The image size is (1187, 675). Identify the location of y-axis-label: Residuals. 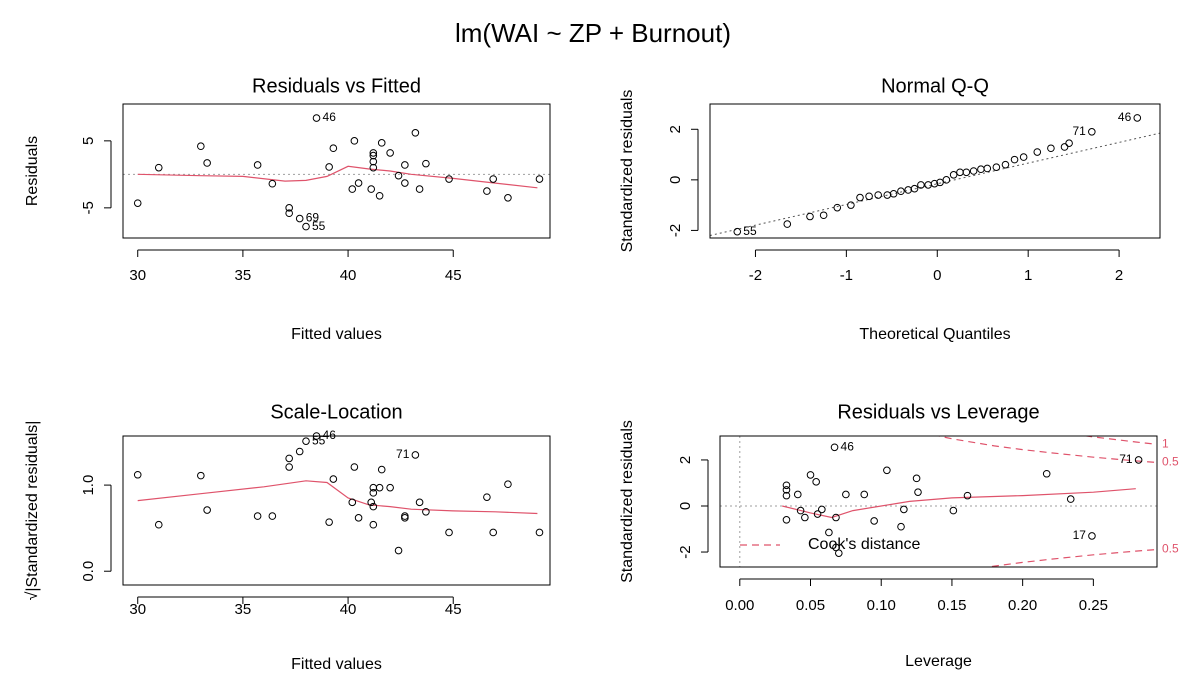
(32, 171).